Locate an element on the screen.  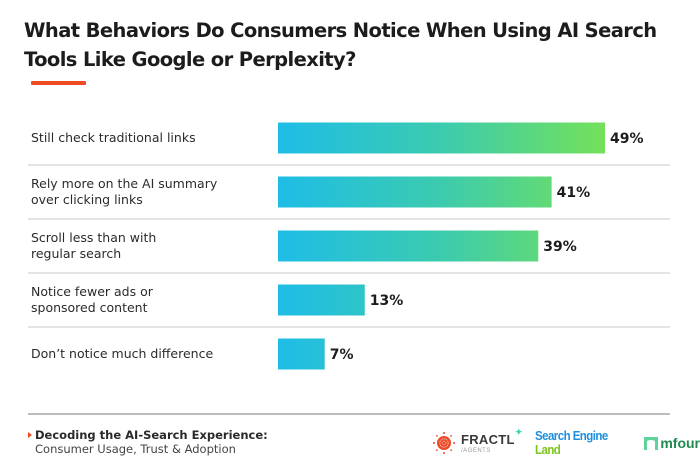
category-label: Don’t notice much difference is located at coordinates (122, 353).